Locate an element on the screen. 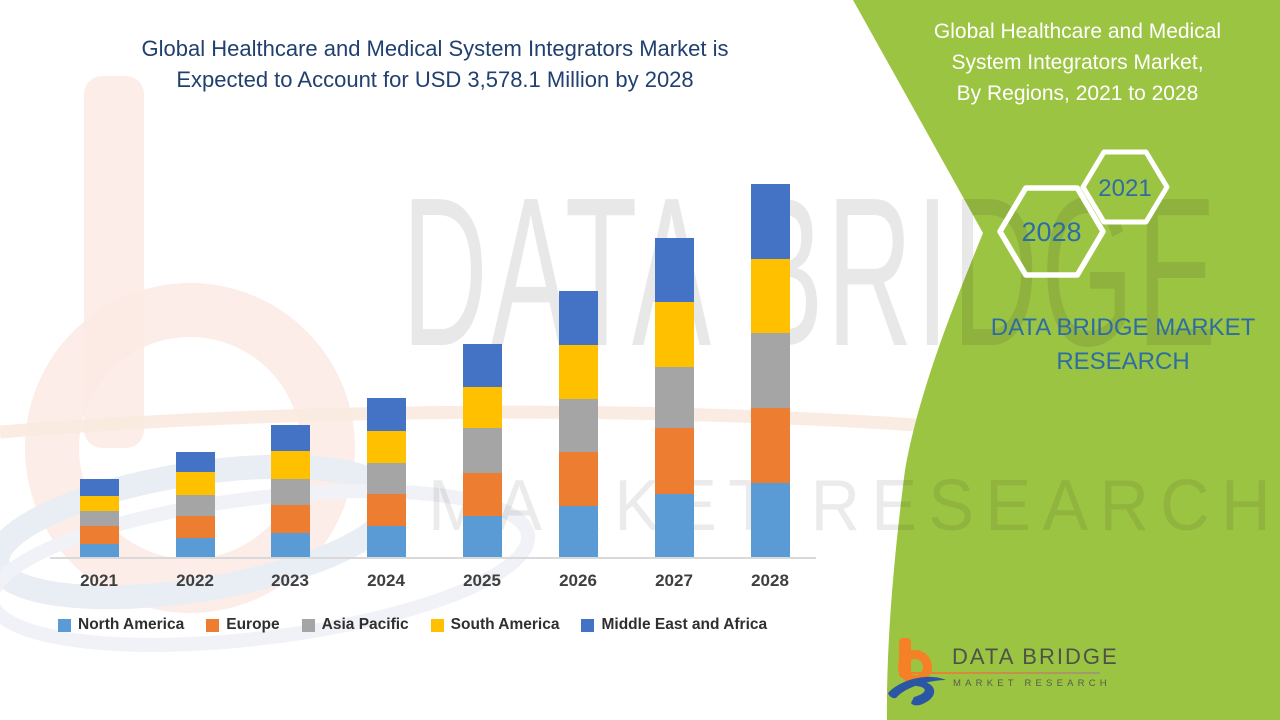 This screenshot has height=720, width=1280. panel-title-line2: System Integrators Market, is located at coordinates (1077, 62).